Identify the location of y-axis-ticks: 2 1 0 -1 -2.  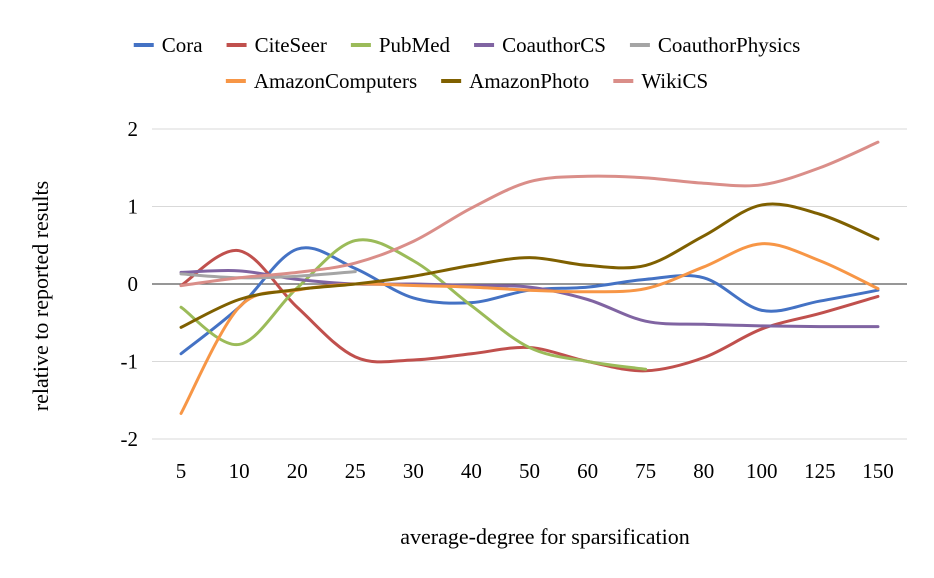
(130, 284).